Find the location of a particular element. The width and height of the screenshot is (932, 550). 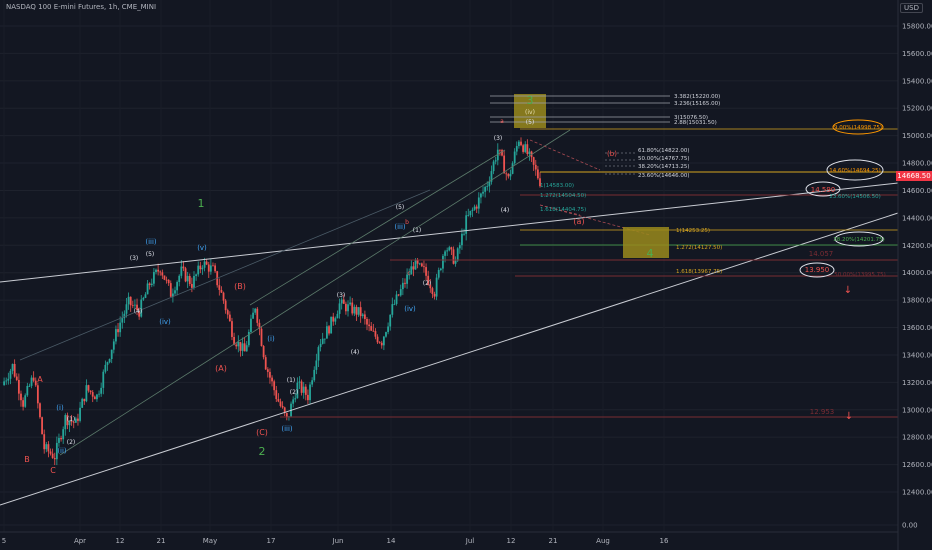

price-tick-label: 13400.00 is located at coordinates (917, 355).